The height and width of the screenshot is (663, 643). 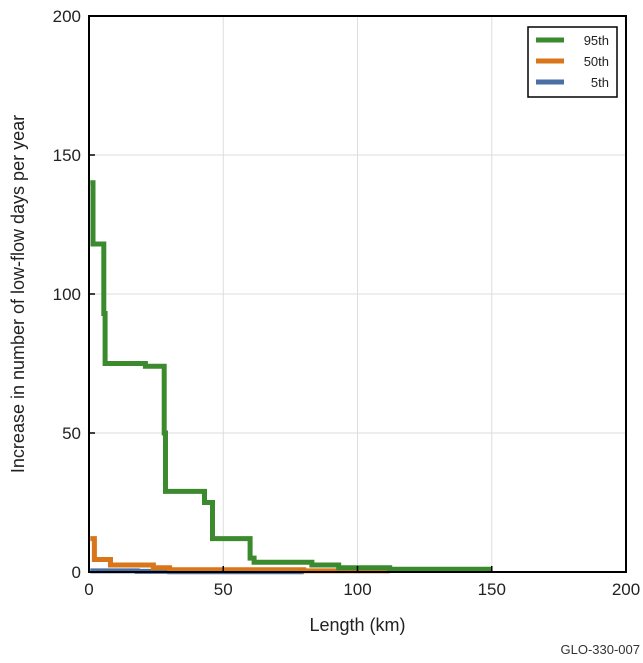 I want to click on x-tick-label: 100, so click(x=357, y=589).